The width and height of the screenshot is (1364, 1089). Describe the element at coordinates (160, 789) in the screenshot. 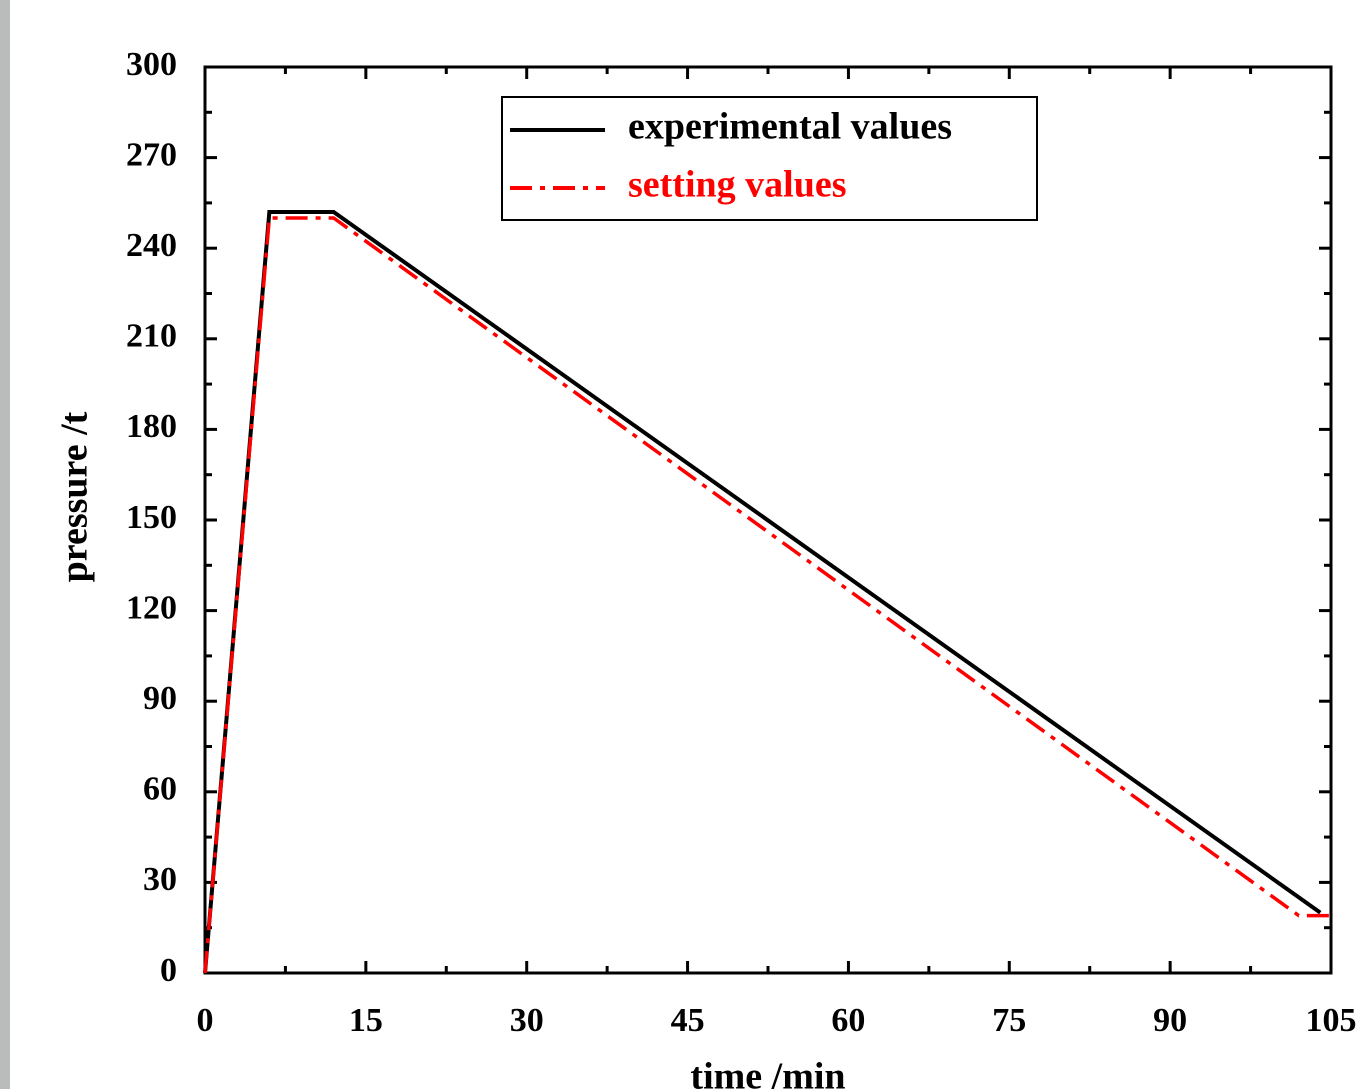

I see `y-tick-label: 60` at that location.